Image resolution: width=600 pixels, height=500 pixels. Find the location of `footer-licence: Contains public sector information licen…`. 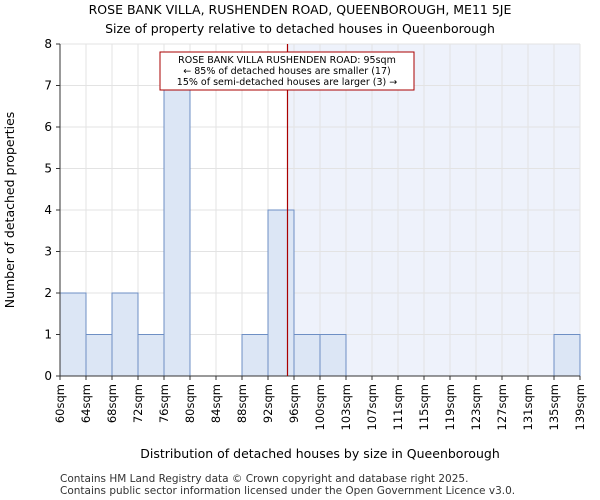

footer-licence: Contains public sector information licen… is located at coordinates (288, 491).